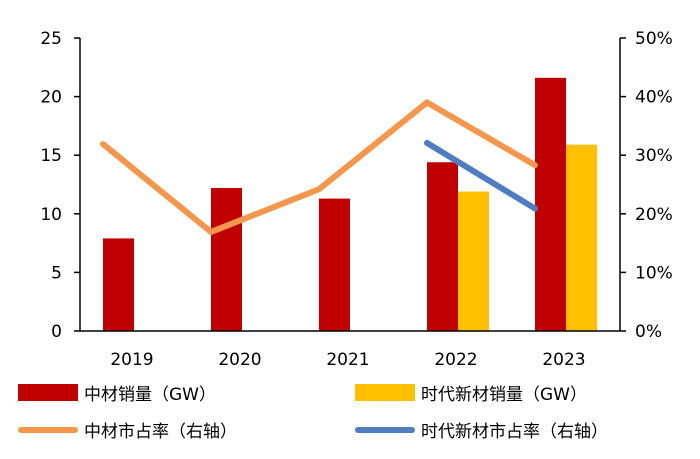  I want to click on legend-label: 中材市占率（右轴）, so click(160, 432).